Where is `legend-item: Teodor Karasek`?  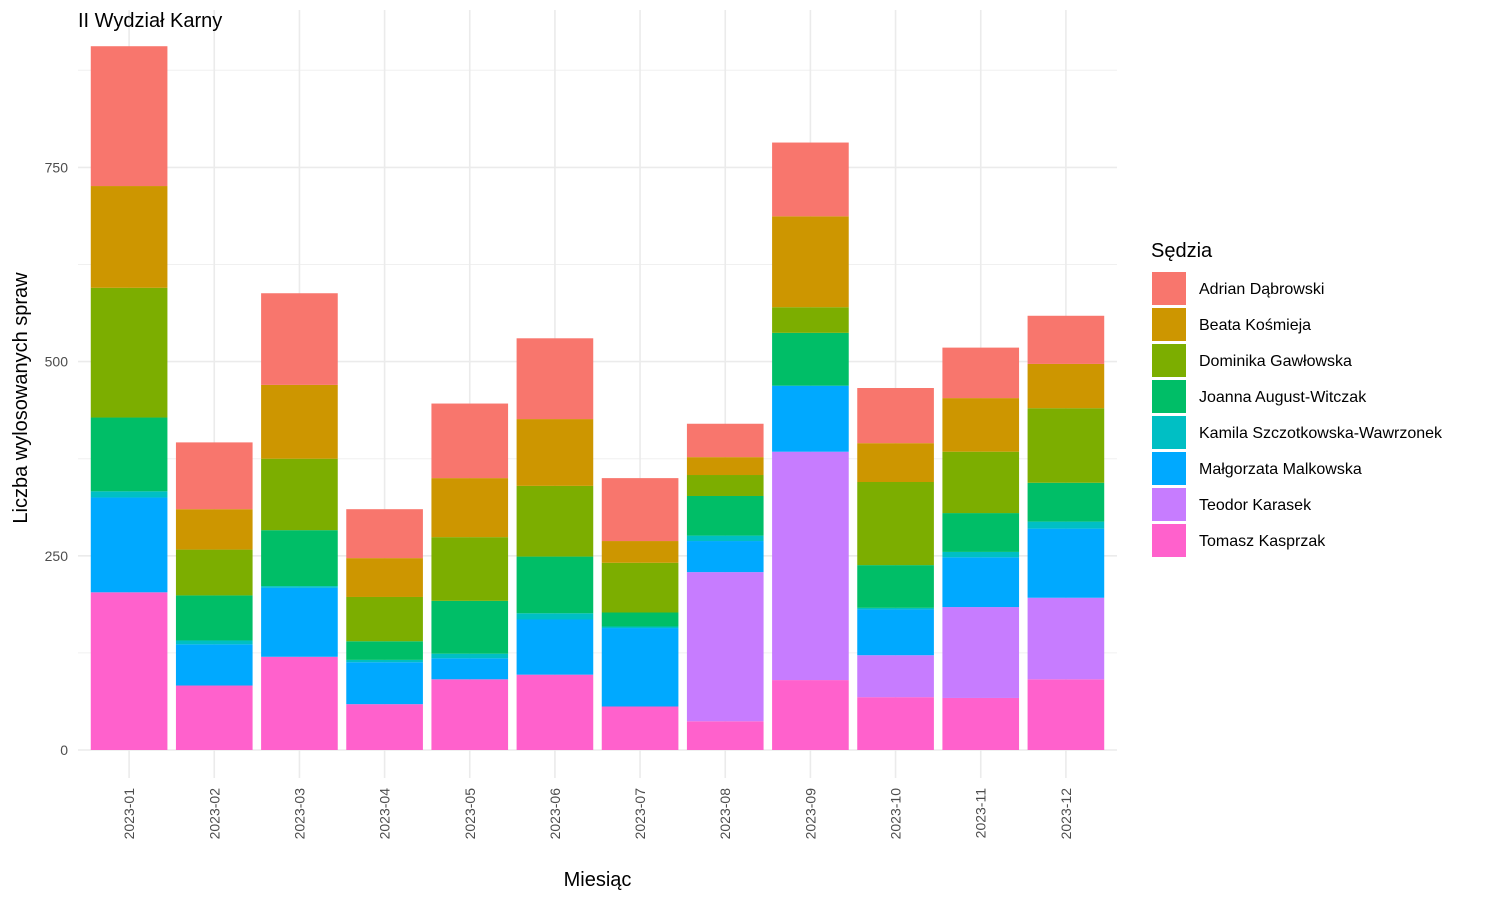 legend-item: Teodor Karasek is located at coordinates (1232, 504).